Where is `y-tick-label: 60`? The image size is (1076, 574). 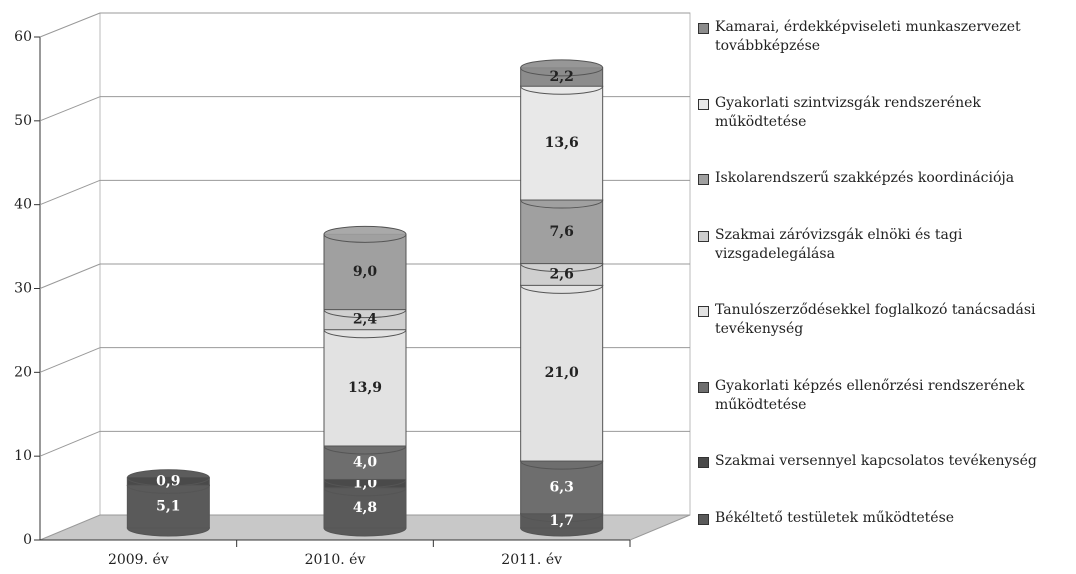 y-tick-label: 60 is located at coordinates (23, 37).